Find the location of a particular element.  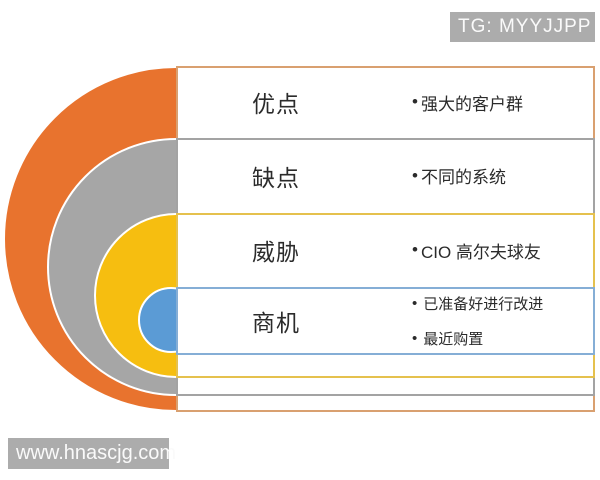

watermark-website: www.hnascjg.com is located at coordinates (92, 453).